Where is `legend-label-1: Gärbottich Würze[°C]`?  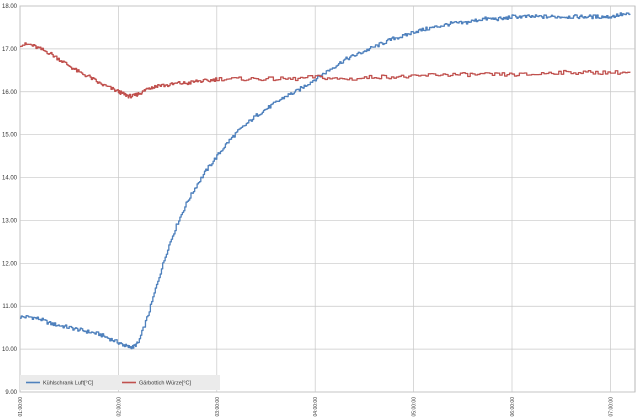
legend-label-1: Gärbottich Würze[°C] is located at coordinates (165, 384).